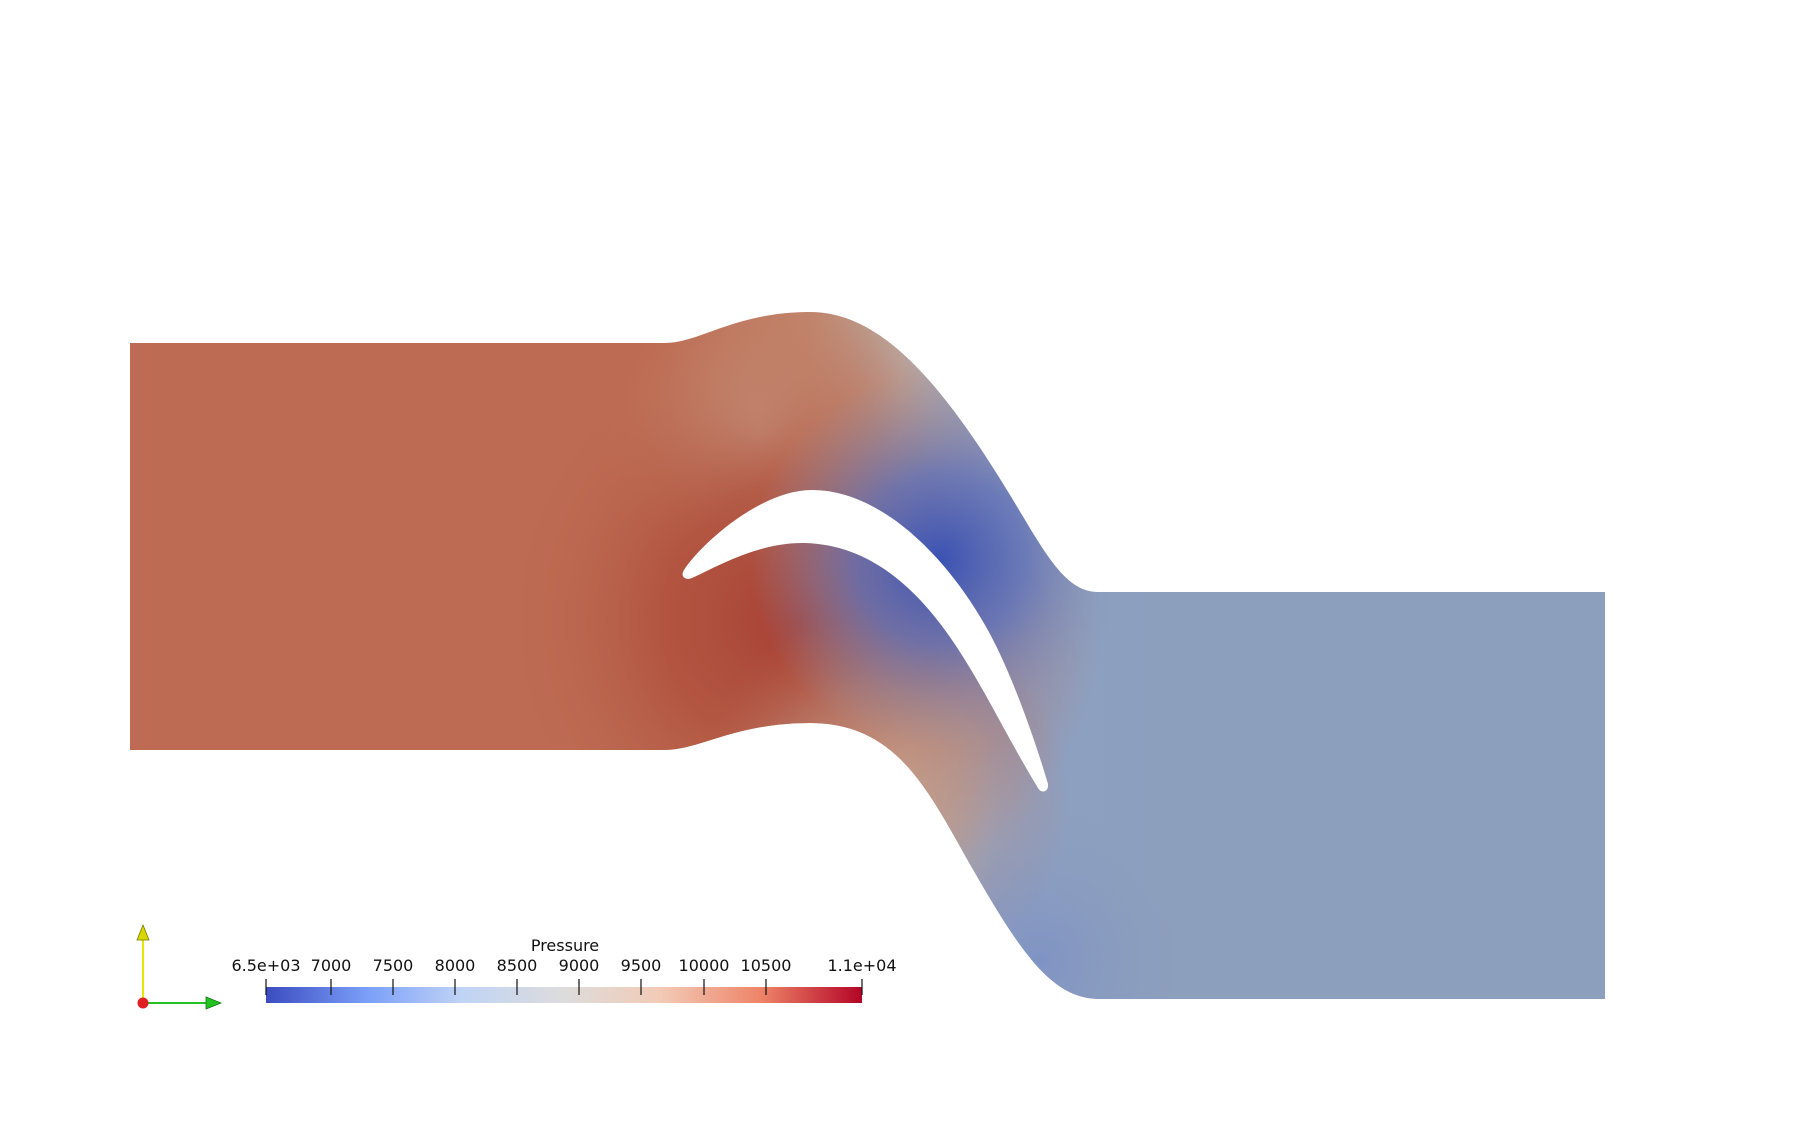 The width and height of the screenshot is (1794, 1141). Describe the element at coordinates (579, 965) in the screenshot. I see `colorbar-tick-label: 9000` at that location.